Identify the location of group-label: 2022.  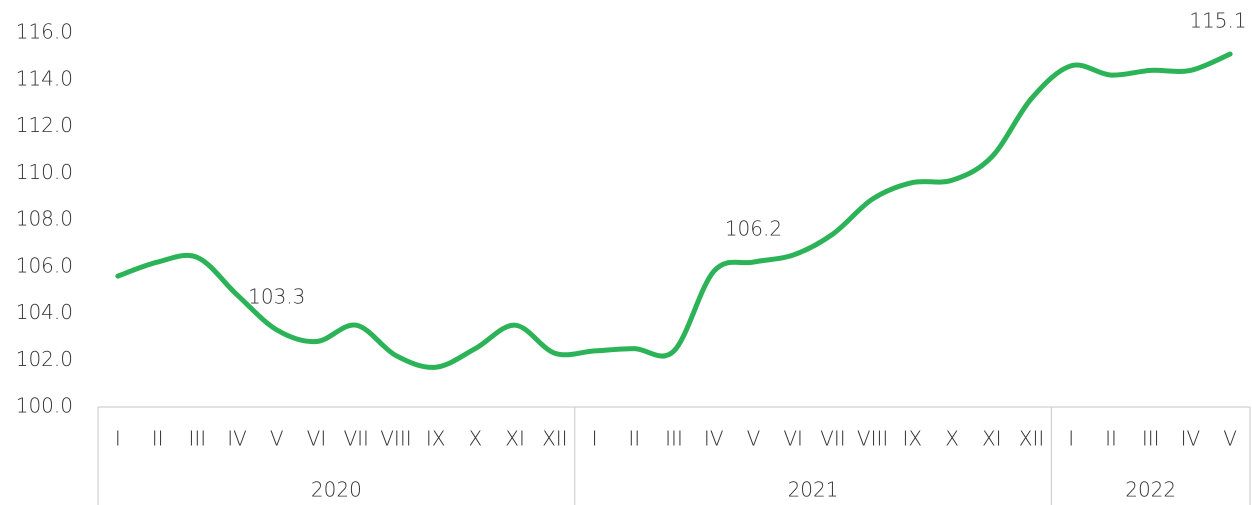
(1150, 490).